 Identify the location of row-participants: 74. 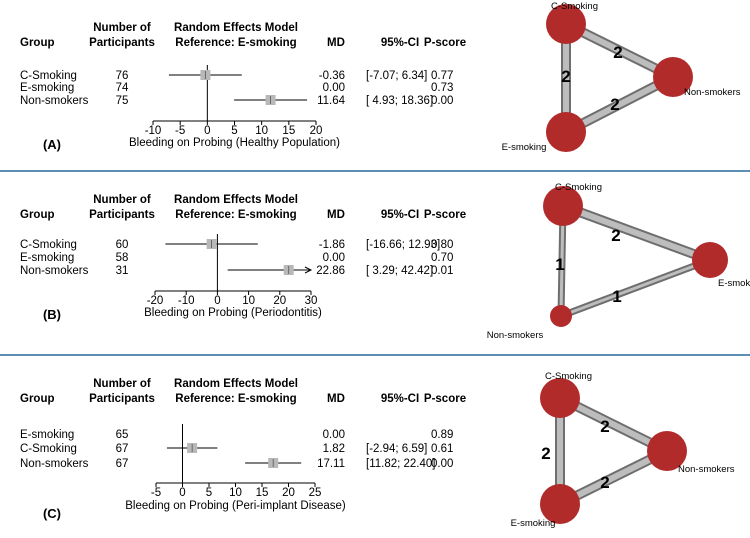
(122, 88).